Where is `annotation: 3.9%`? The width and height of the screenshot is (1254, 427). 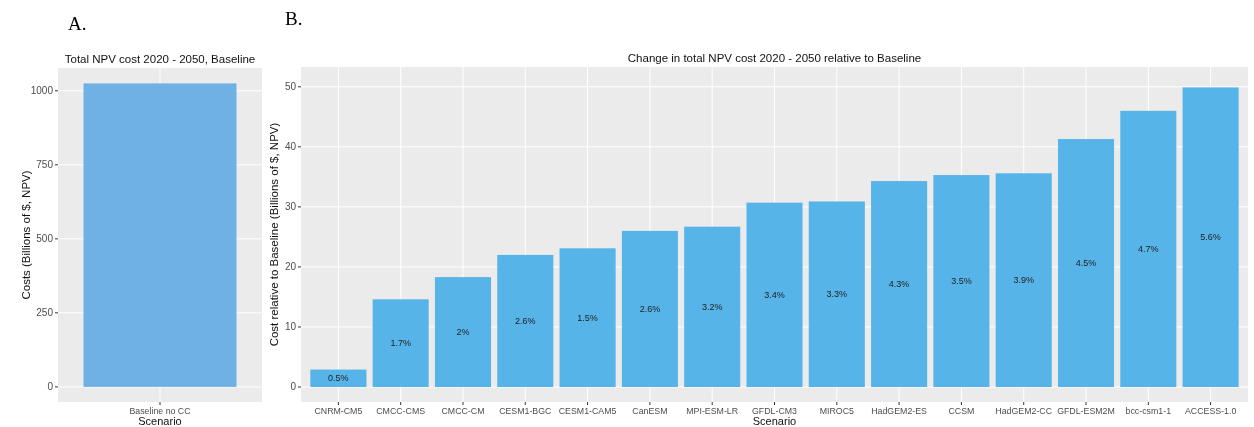
annotation: 3.9% is located at coordinates (1023, 280).